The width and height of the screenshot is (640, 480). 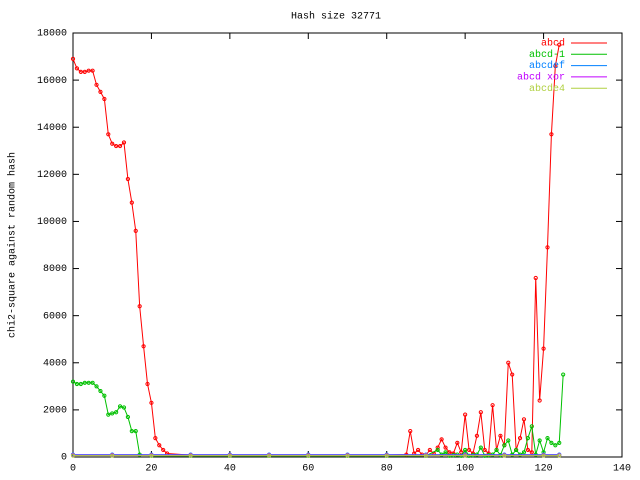 I want to click on legend-label: abcdef, so click(x=547, y=66).